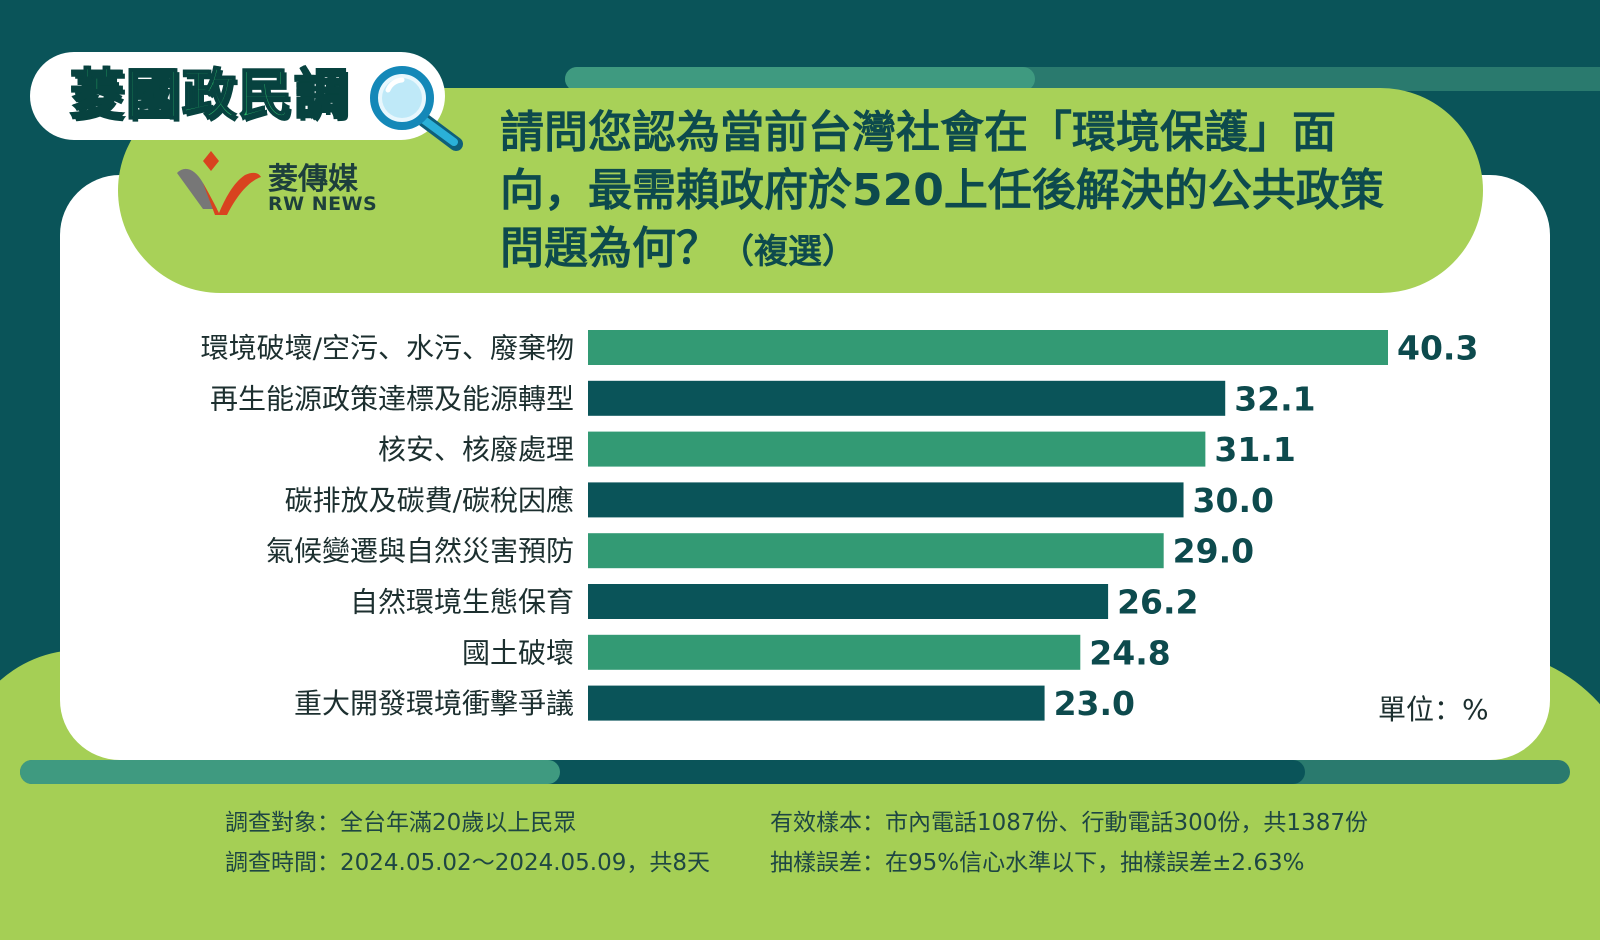 This screenshot has width=1600, height=940. What do you see at coordinates (313, 179) in the screenshot?
I see `logo-chinese-text: 菱傳媒` at bounding box center [313, 179].